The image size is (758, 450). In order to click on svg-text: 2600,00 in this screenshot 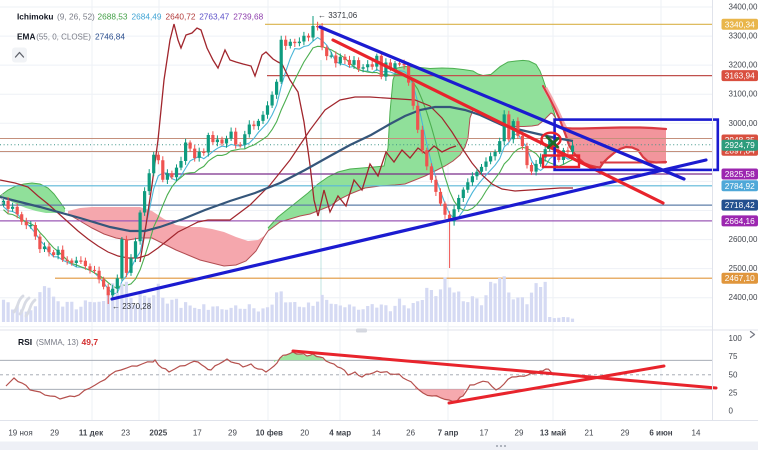, I will do `click(743, 239)`.